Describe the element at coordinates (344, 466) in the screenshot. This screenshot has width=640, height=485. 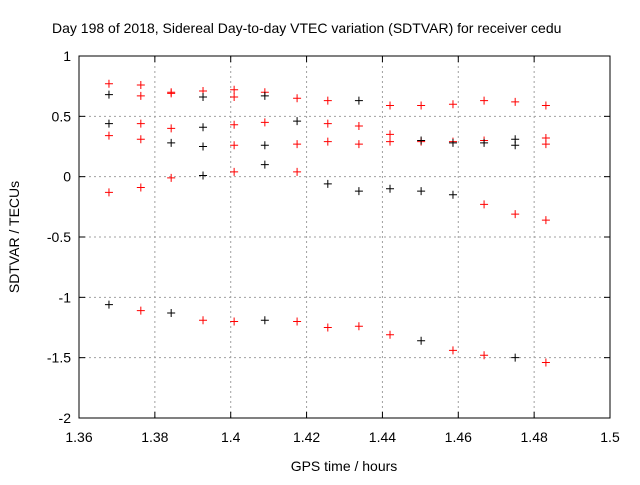
I see `x-axis-label: GPS time / hours` at that location.